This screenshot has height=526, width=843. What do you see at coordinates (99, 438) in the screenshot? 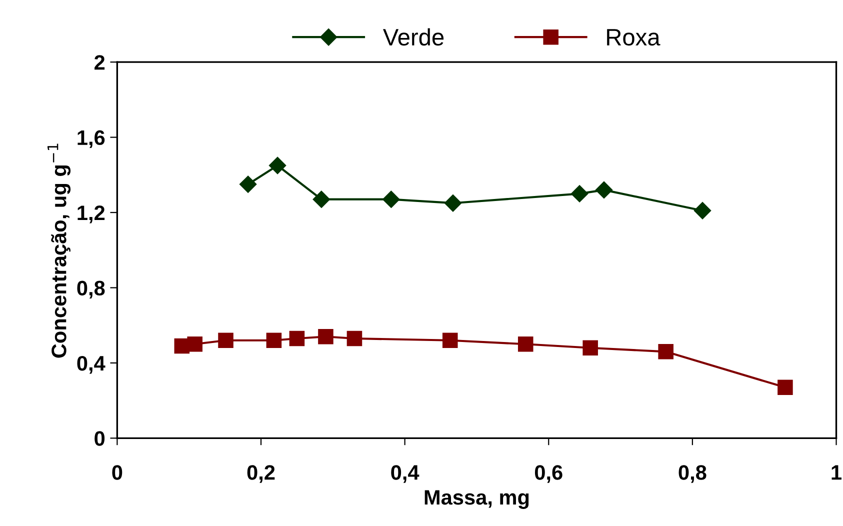
I see `y-tick-label: 0` at bounding box center [99, 438].